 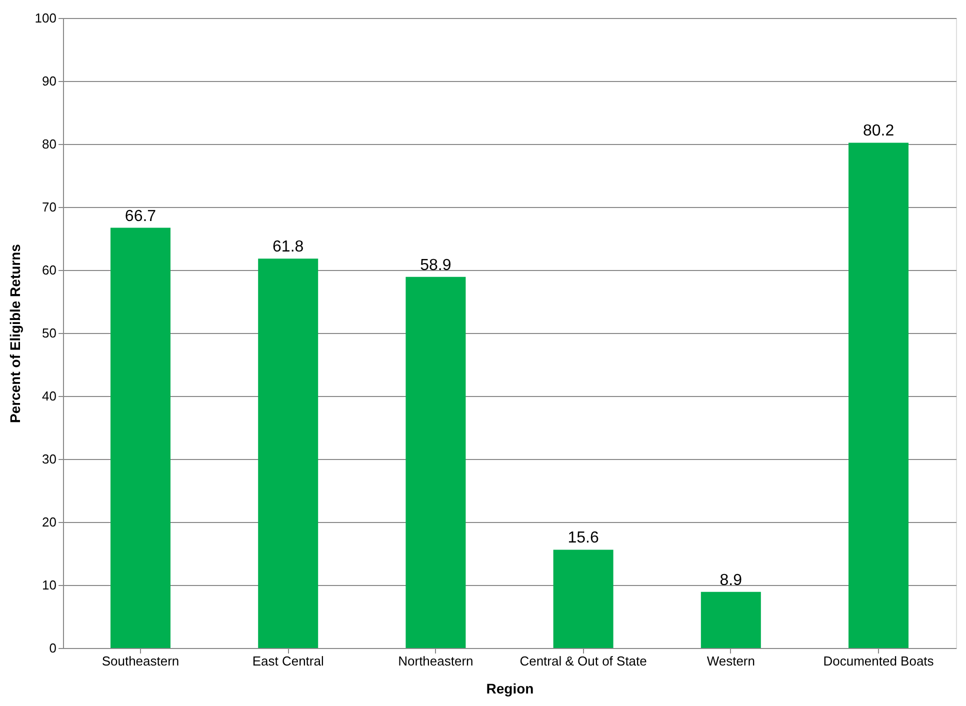 I want to click on x-tick-label: Documented Boats, so click(x=878, y=661).